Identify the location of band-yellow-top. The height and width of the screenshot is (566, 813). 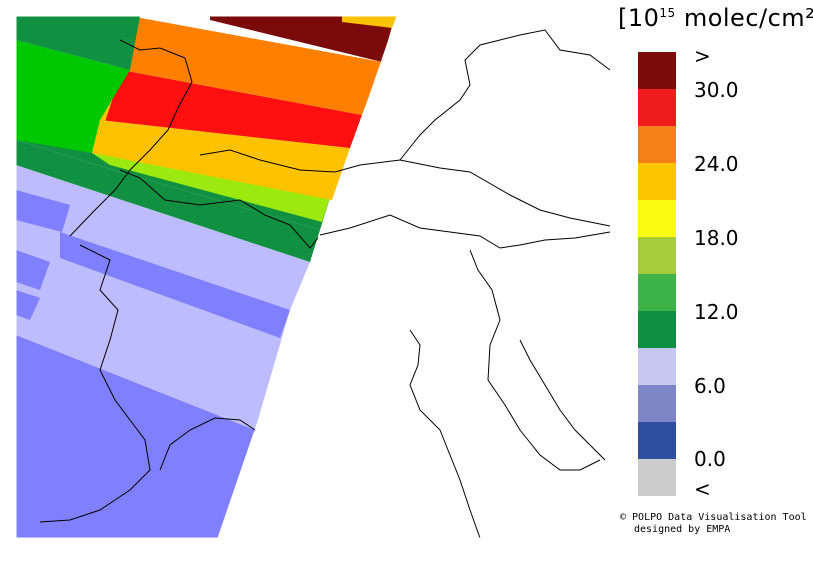
(369, 22).